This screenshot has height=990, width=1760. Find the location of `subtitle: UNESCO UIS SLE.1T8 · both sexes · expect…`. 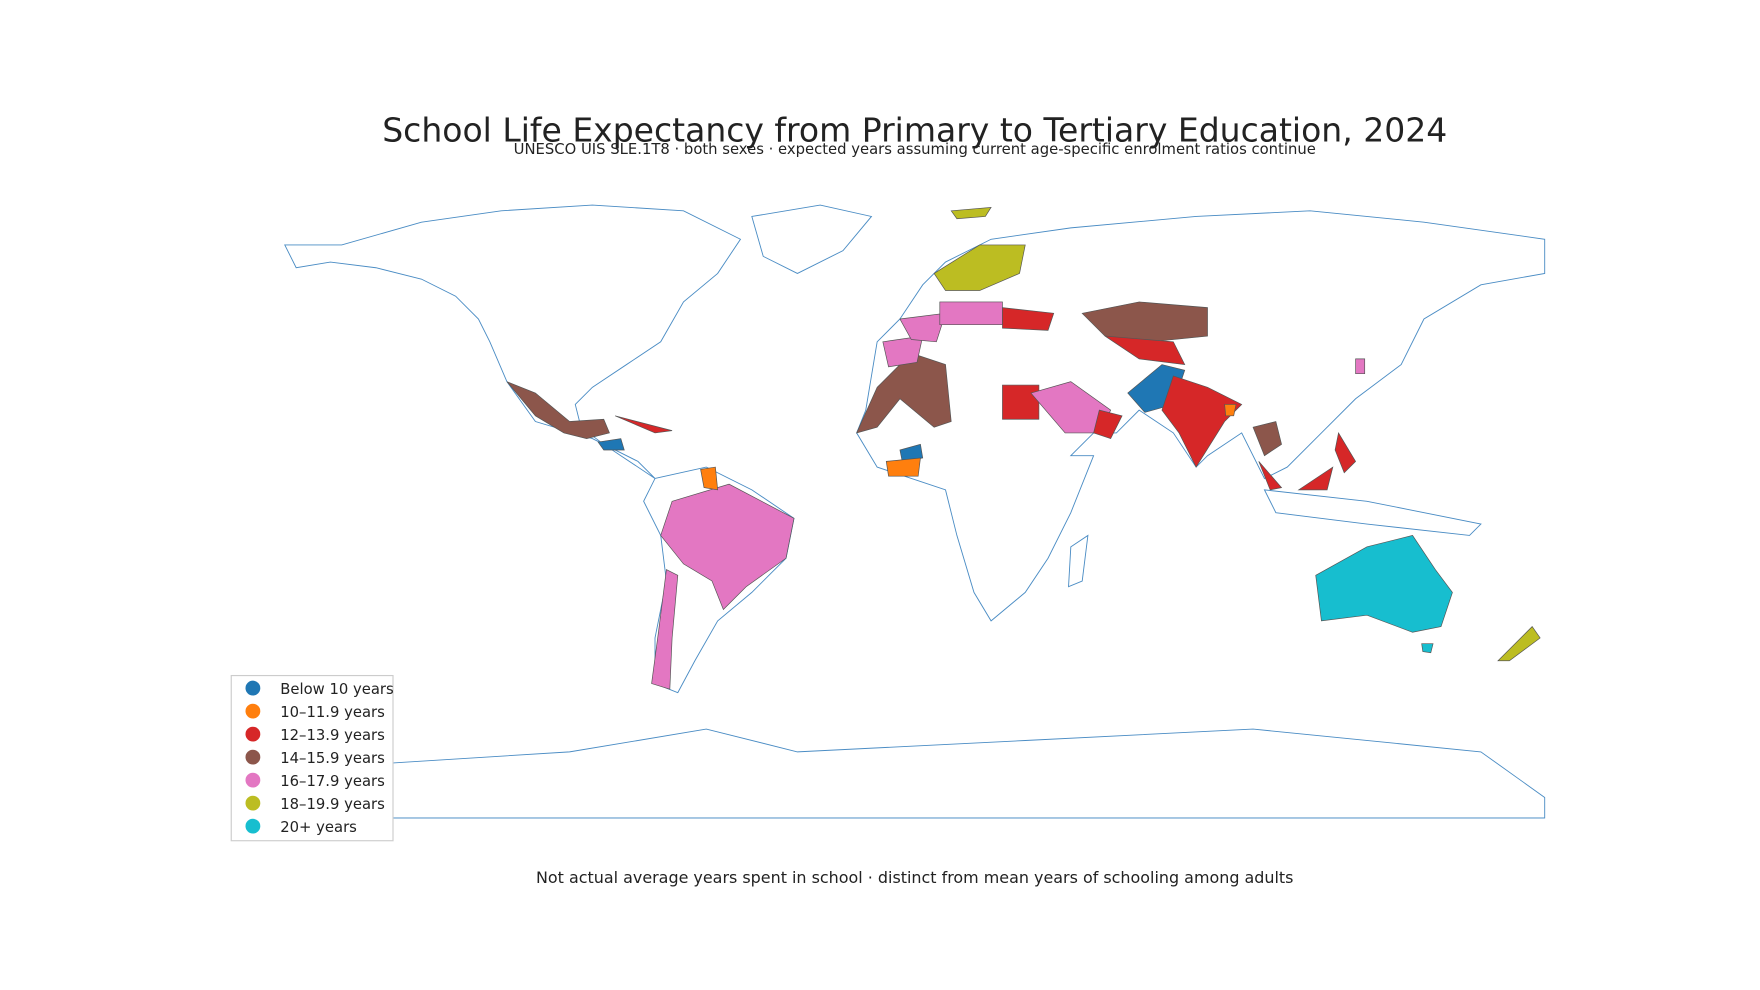

subtitle: UNESCO UIS SLE.1T8 · both sexes · expect… is located at coordinates (915, 149).